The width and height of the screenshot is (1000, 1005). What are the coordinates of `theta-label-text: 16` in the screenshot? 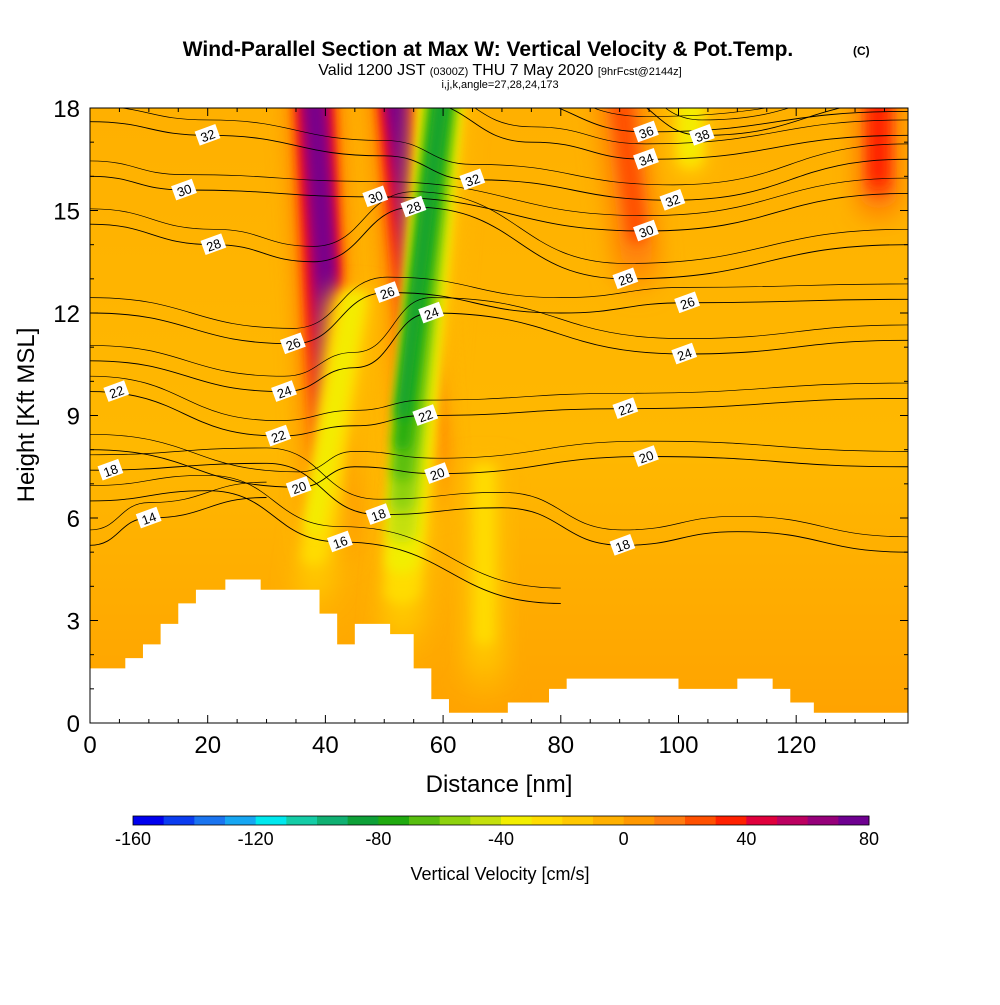 It's located at (340, 542).